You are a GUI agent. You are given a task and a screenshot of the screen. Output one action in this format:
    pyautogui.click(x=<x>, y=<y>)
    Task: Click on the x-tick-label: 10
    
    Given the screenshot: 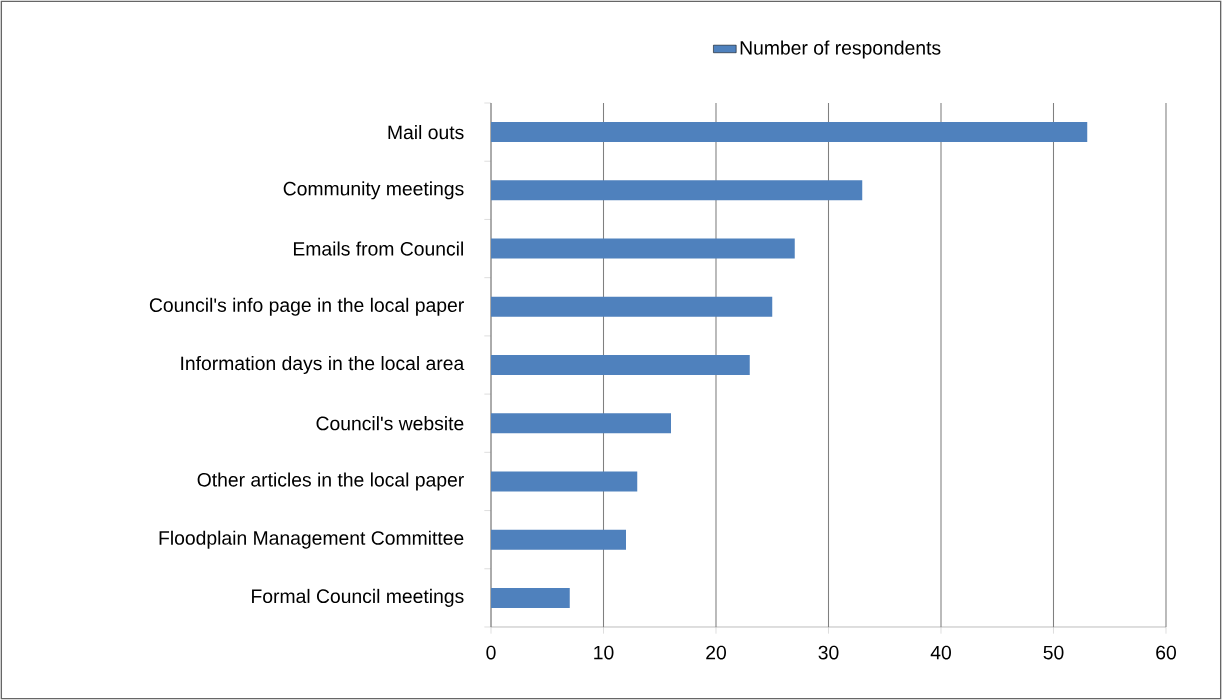 What is the action you would take?
    pyautogui.click(x=604, y=652)
    